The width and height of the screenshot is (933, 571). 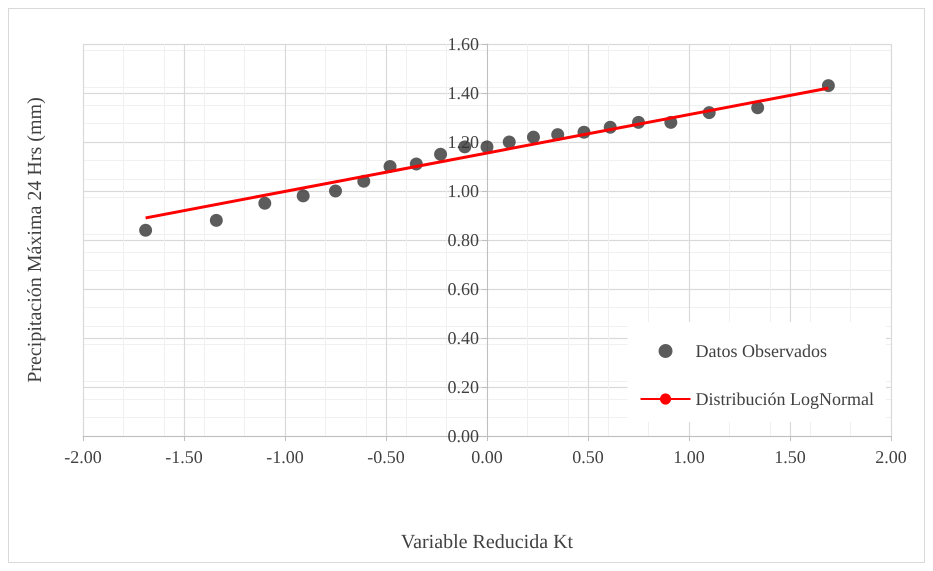 I want to click on y-tick-label: 1.00, so click(x=463, y=191).